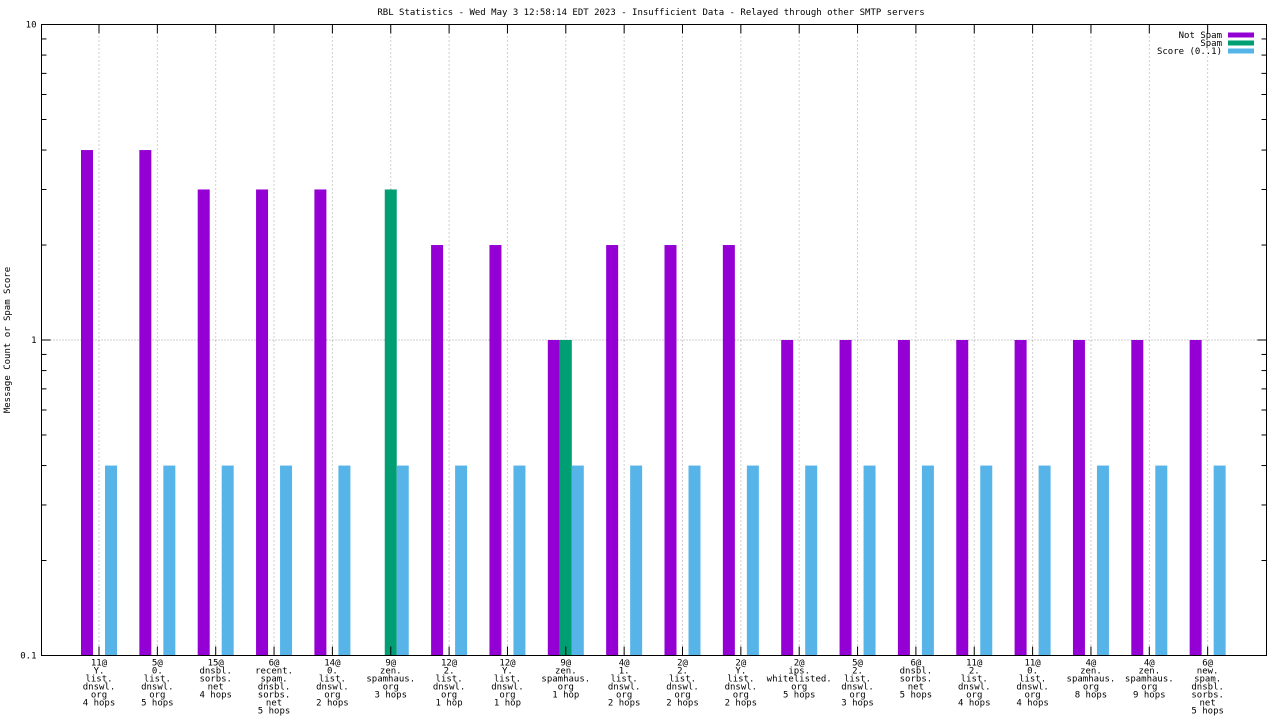 This screenshot has height=720, width=1280. What do you see at coordinates (332, 704) in the screenshot?
I see `x-tick-label-line: 2 hops` at bounding box center [332, 704].